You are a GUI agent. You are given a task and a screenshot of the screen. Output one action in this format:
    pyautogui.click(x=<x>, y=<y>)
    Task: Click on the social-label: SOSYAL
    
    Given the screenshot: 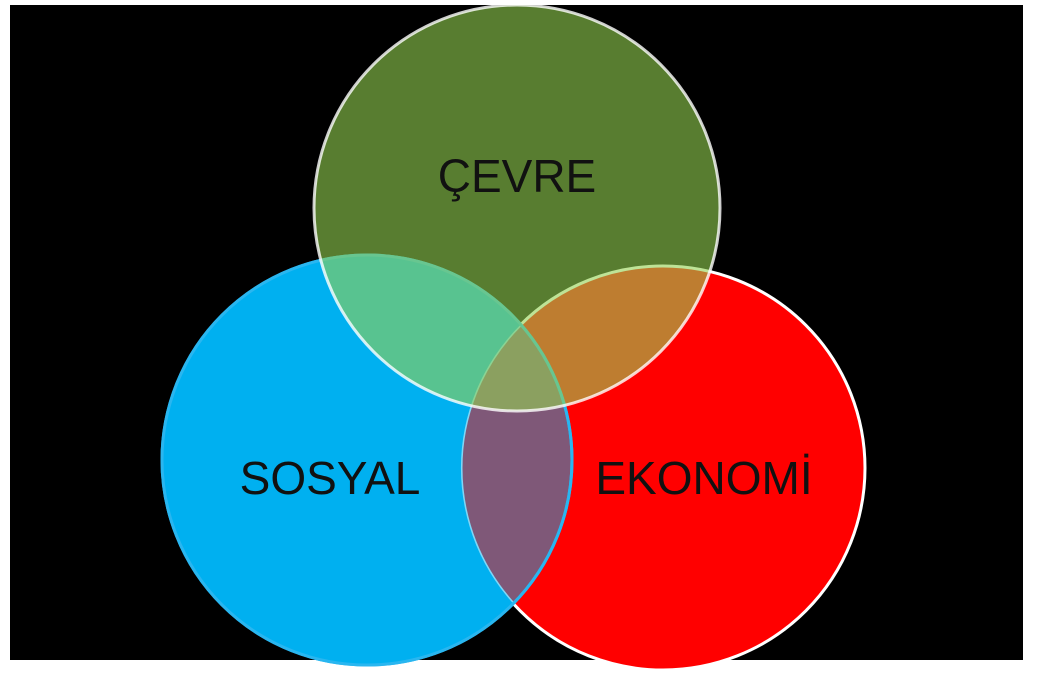 What is the action you would take?
    pyautogui.click(x=330, y=478)
    